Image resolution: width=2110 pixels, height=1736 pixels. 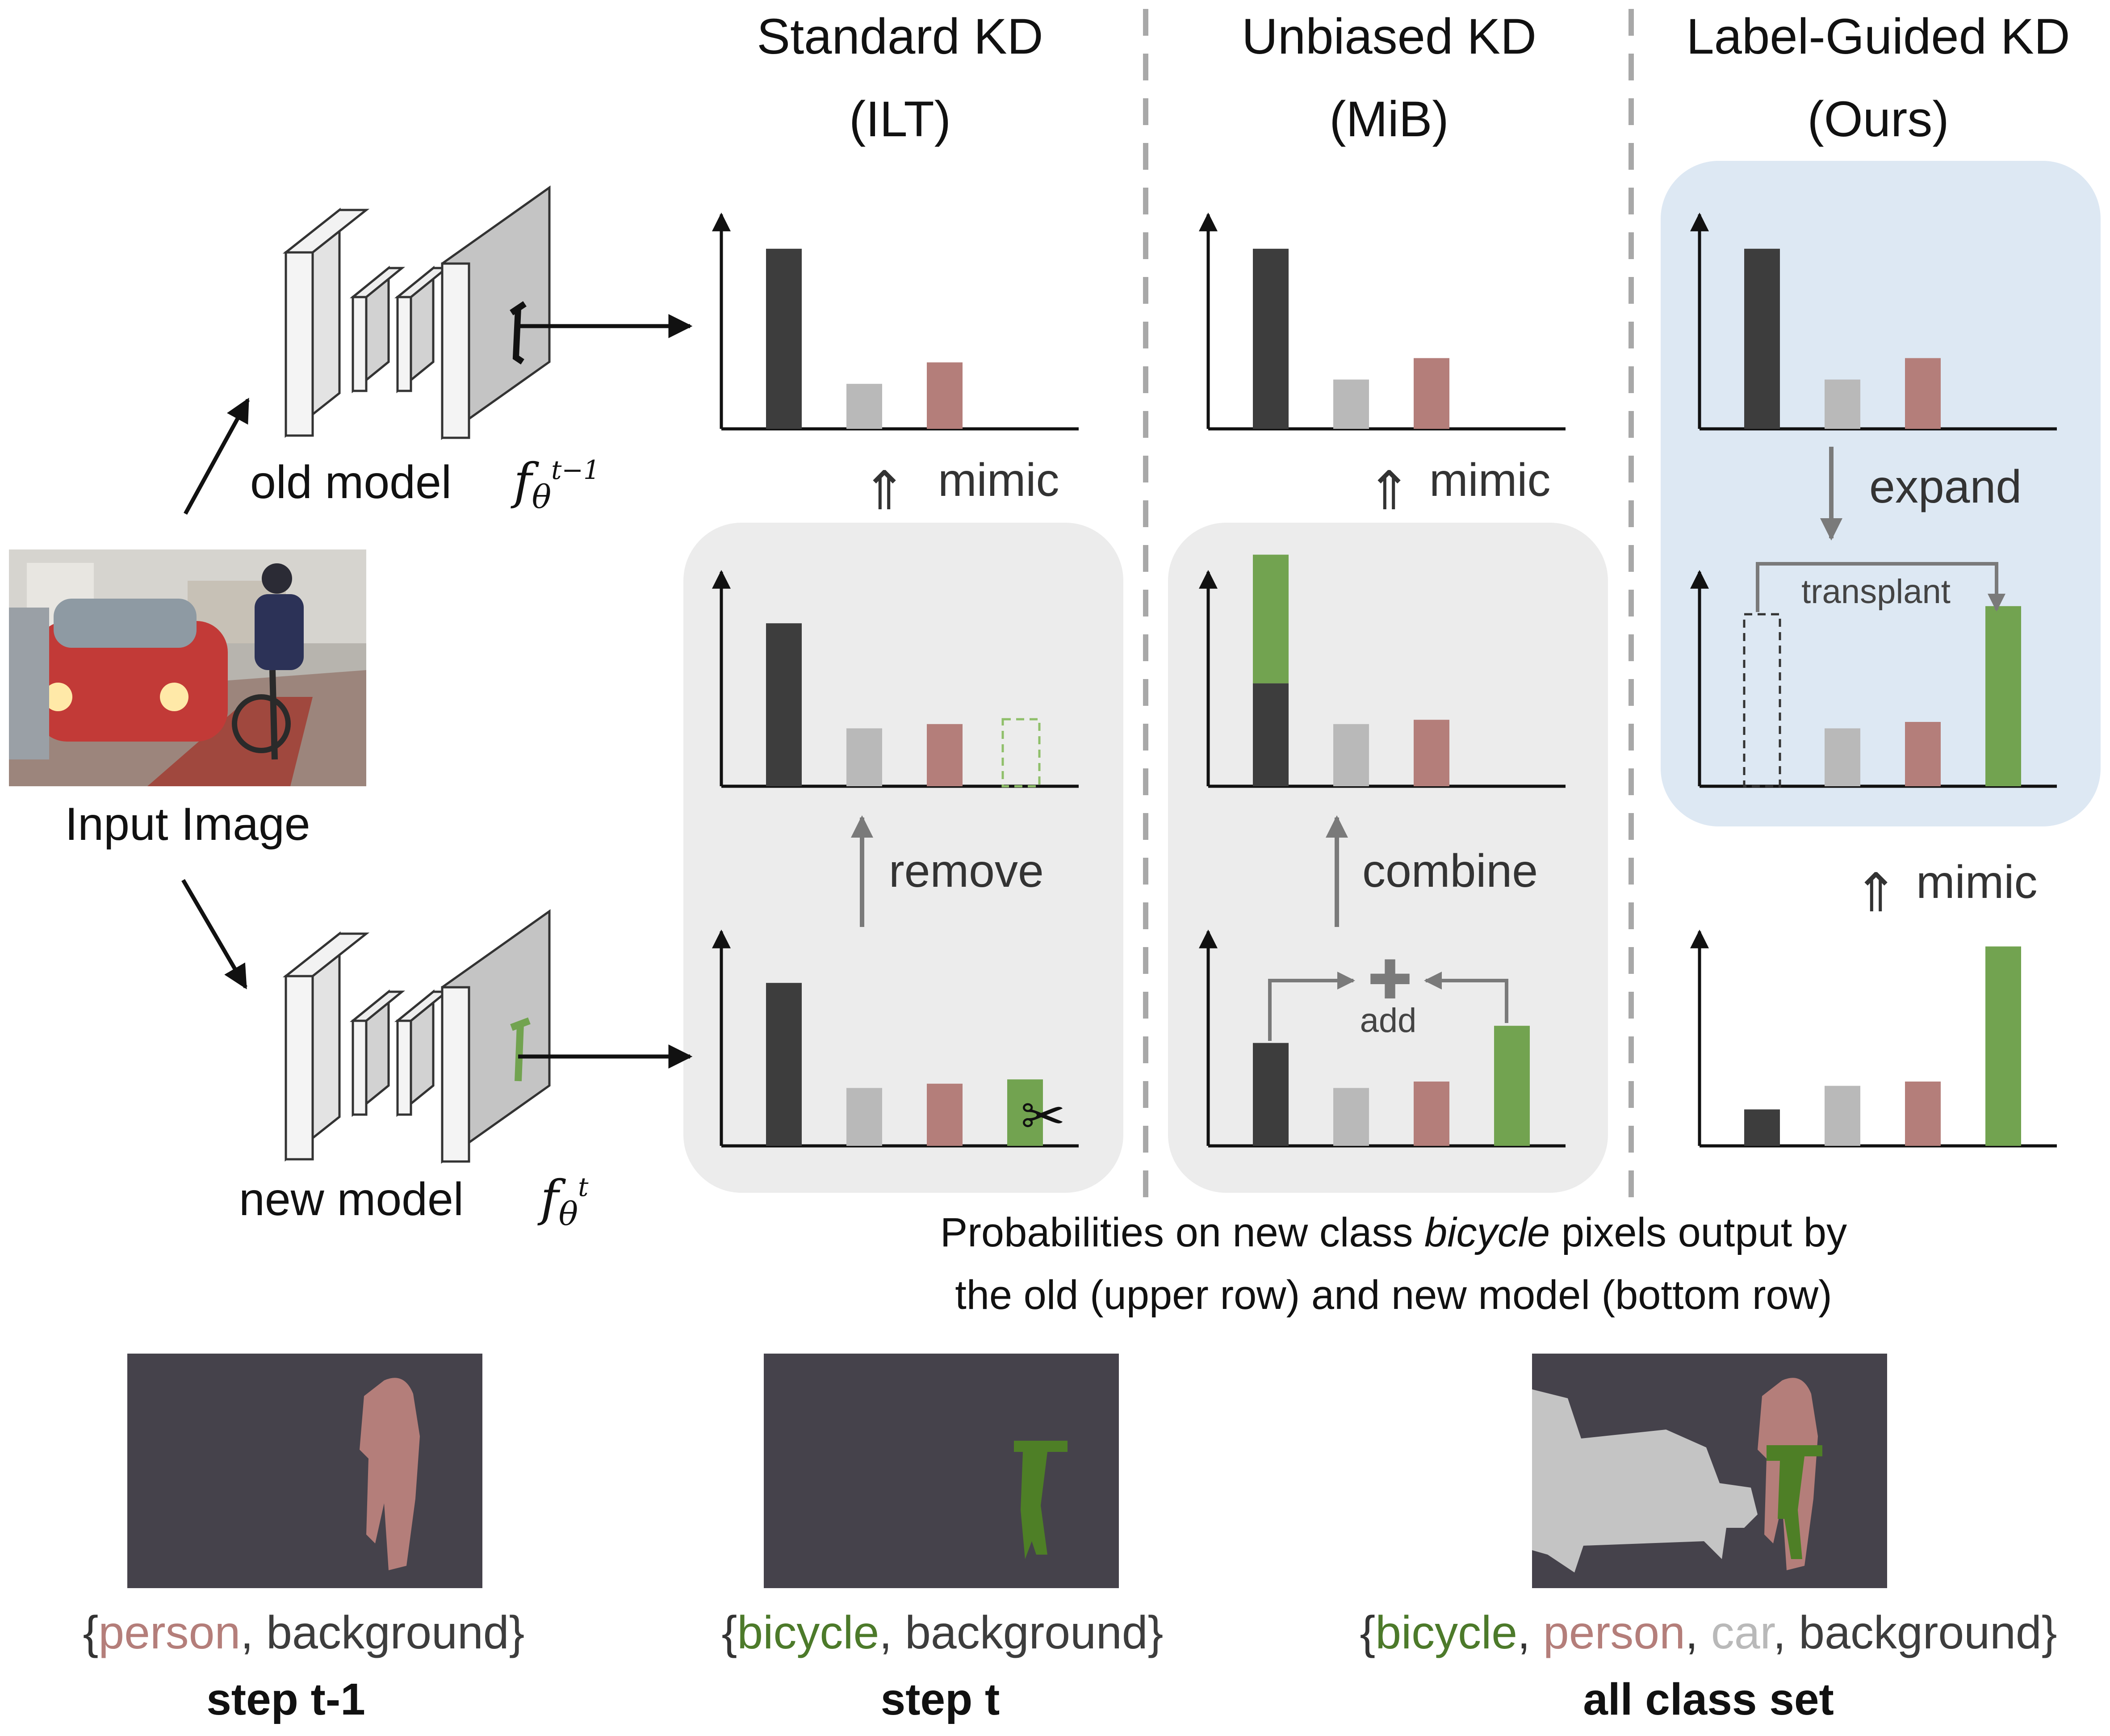 I want to click on old-math-sup: t−1, so click(x=575, y=470).